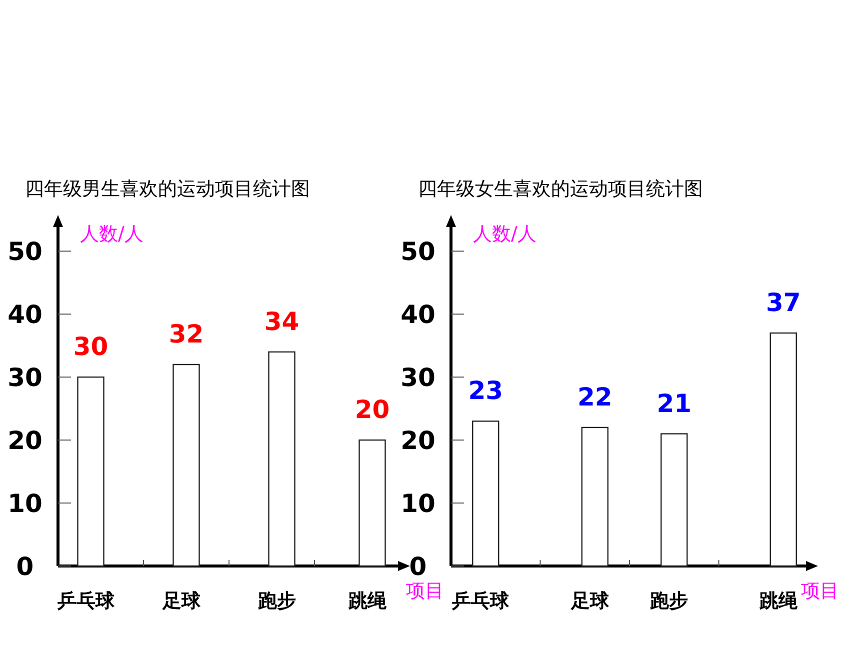 This screenshot has height=645, width=860. What do you see at coordinates (167, 189) in the screenshot?
I see `chart-title: 四年级男生喜欢的运动项目统计图` at bounding box center [167, 189].